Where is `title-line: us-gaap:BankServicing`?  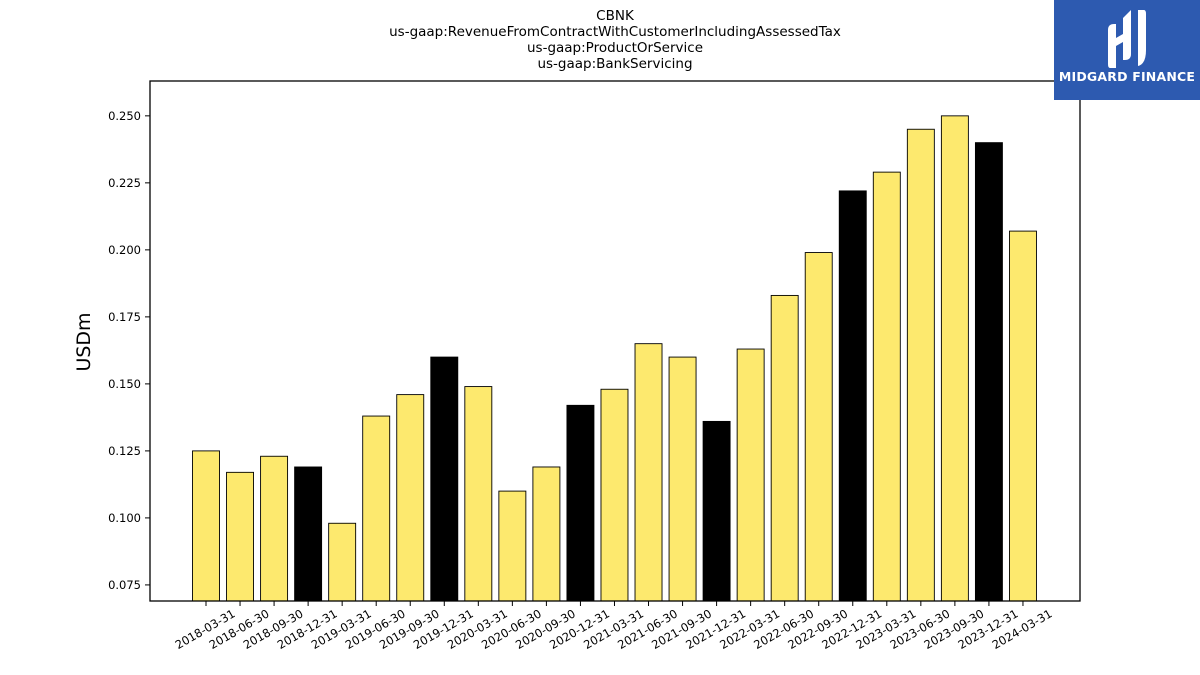 title-line: us-gaap:BankServicing is located at coordinates (614, 64).